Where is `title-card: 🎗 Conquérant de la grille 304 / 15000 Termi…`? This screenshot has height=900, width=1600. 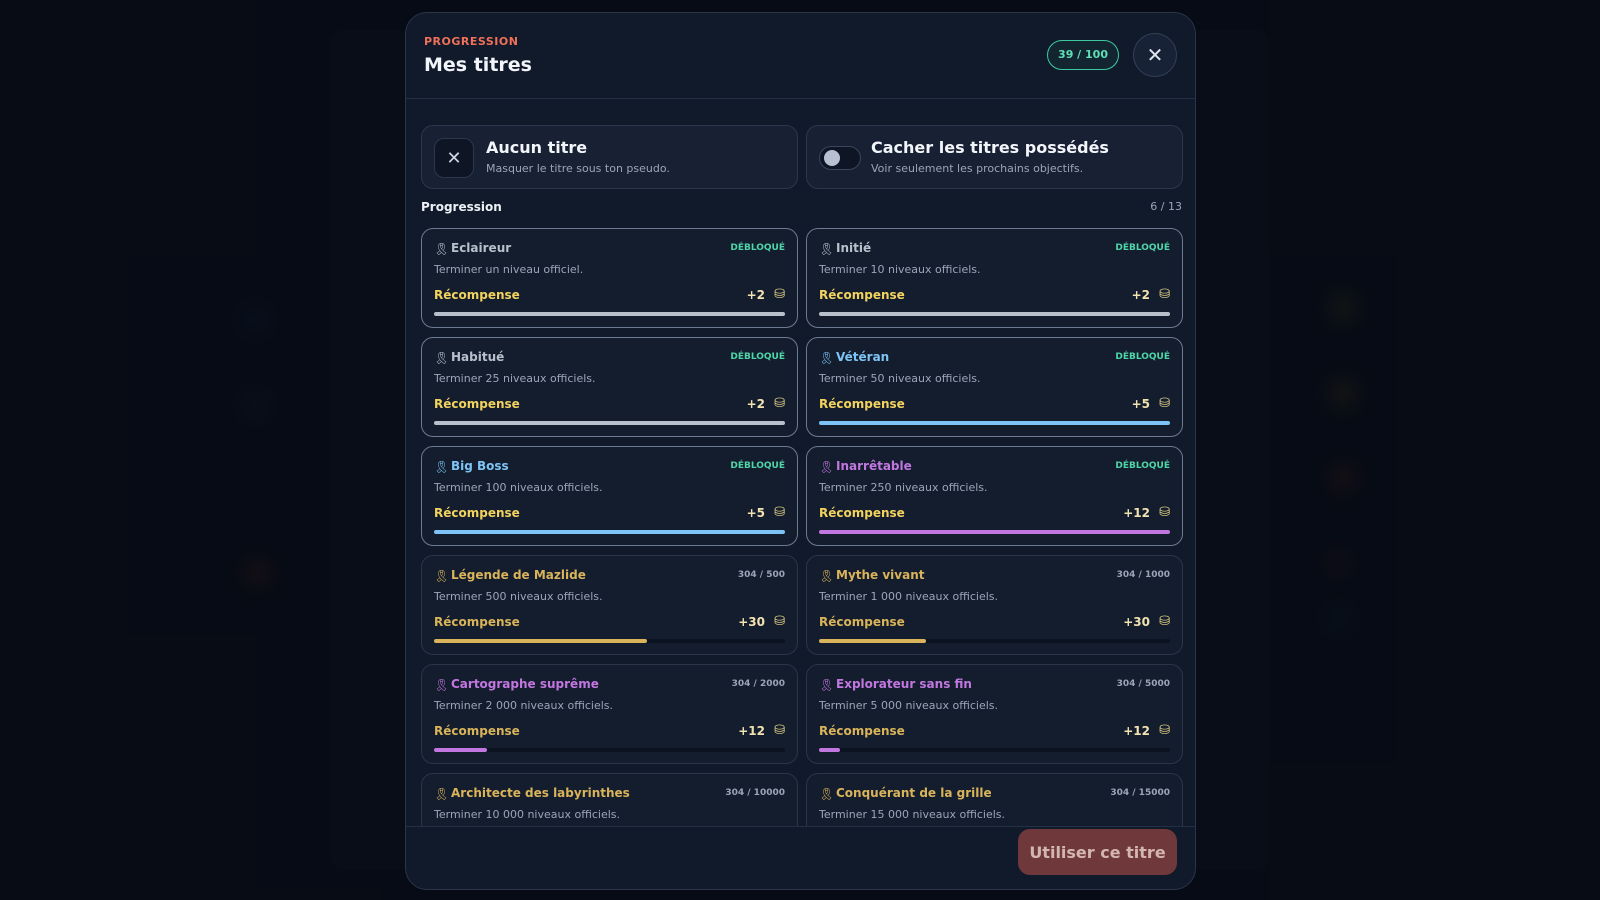 title-card: 🎗 Conquérant de la grille 304 / 15000 Termi… is located at coordinates (994, 799).